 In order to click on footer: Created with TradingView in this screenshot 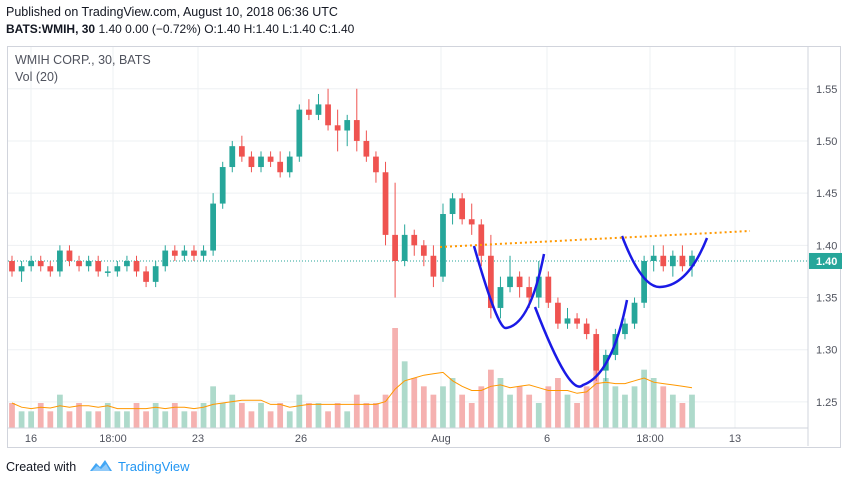, I will do `click(423, 468)`.